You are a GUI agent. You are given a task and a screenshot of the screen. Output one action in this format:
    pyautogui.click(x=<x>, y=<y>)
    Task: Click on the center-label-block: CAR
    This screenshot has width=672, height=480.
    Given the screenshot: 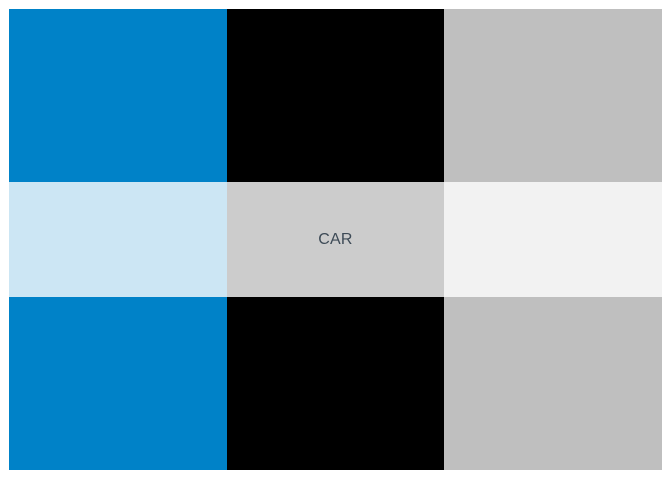 What is the action you would take?
    pyautogui.click(x=335, y=239)
    